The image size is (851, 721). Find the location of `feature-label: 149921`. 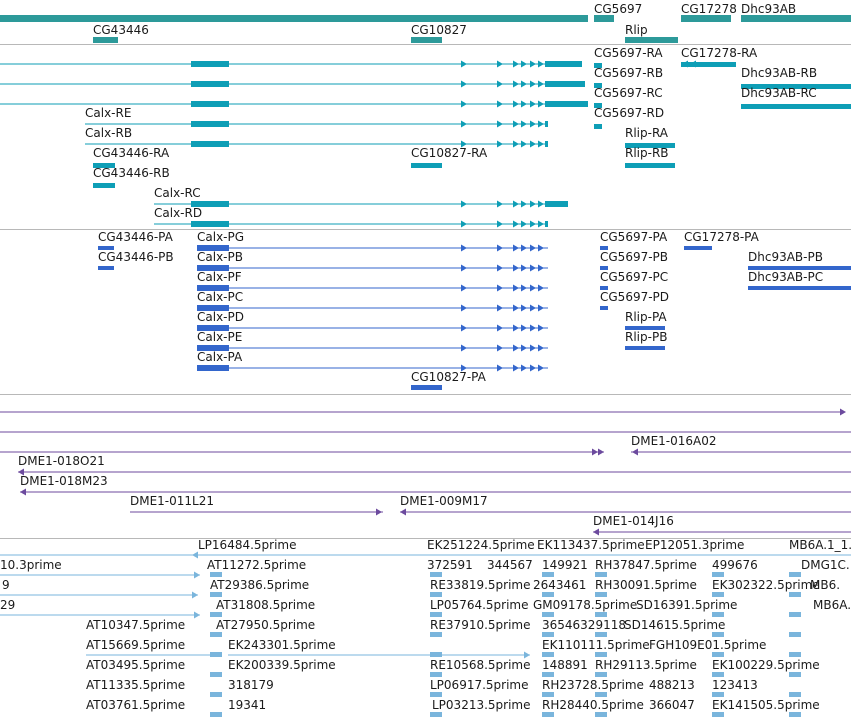

feature-label: 149921 is located at coordinates (565, 565).